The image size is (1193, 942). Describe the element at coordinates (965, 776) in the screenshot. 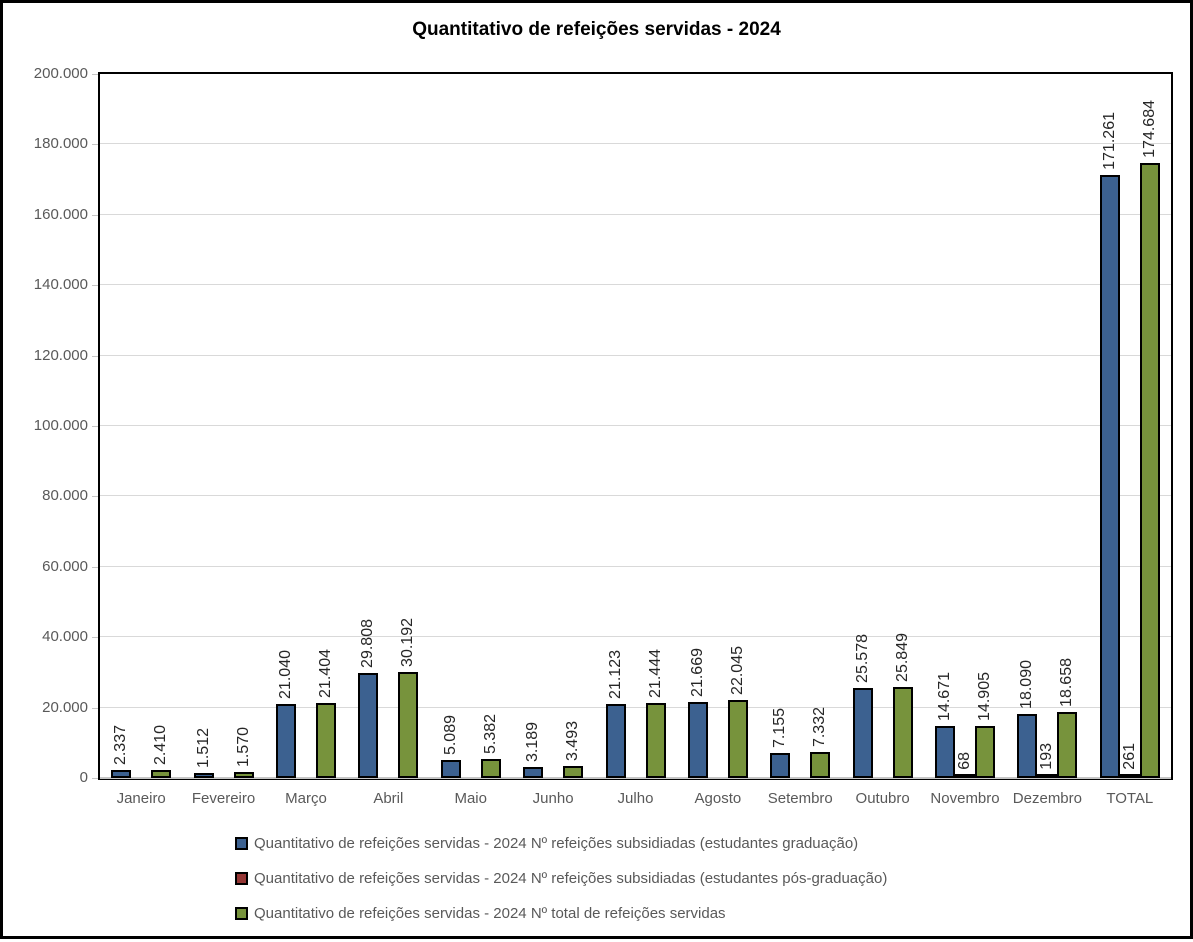

I see `bar-Novembro-series2` at that location.